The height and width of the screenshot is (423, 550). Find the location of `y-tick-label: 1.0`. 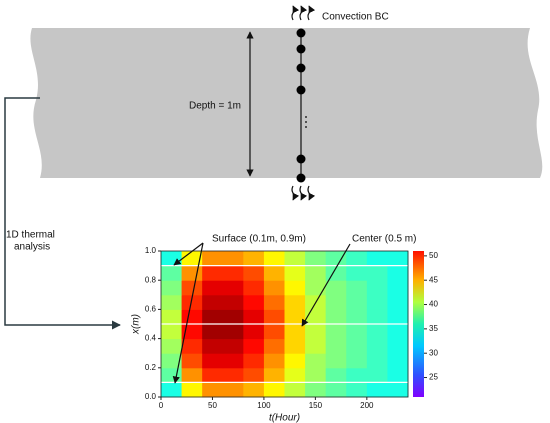

y-tick-label: 1.0 is located at coordinates (151, 250).